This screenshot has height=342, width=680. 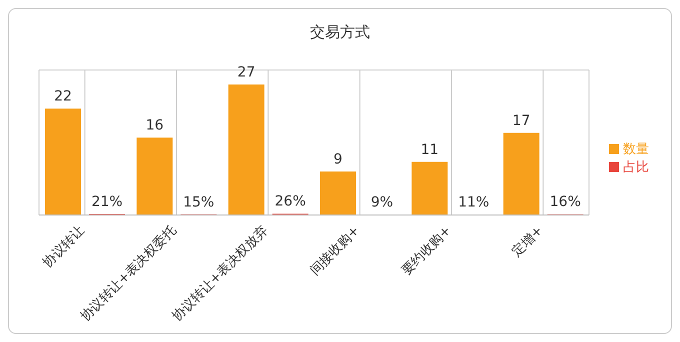 I want to click on x-tick-label: 协议转让, so click(x=64, y=247).